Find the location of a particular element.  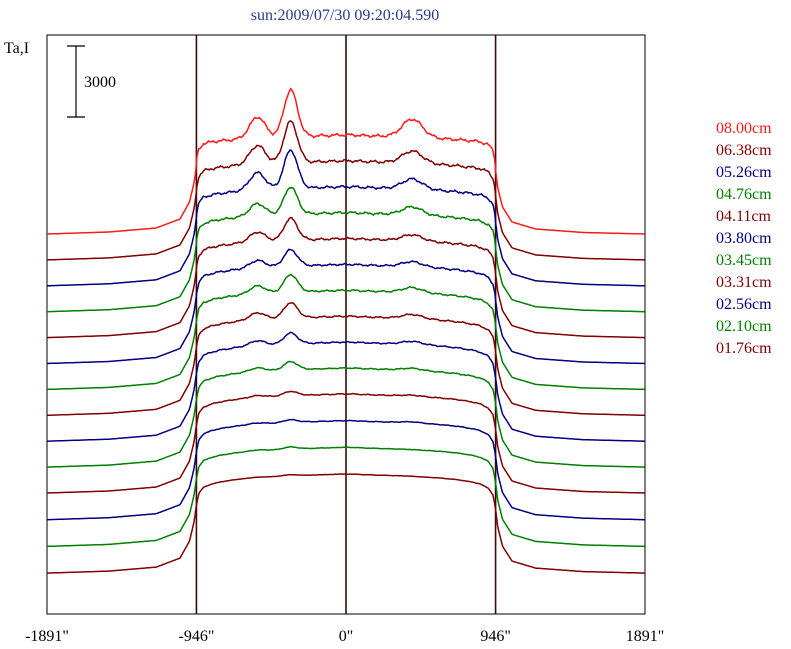

legend-entry: 05.26cm is located at coordinates (744, 172).